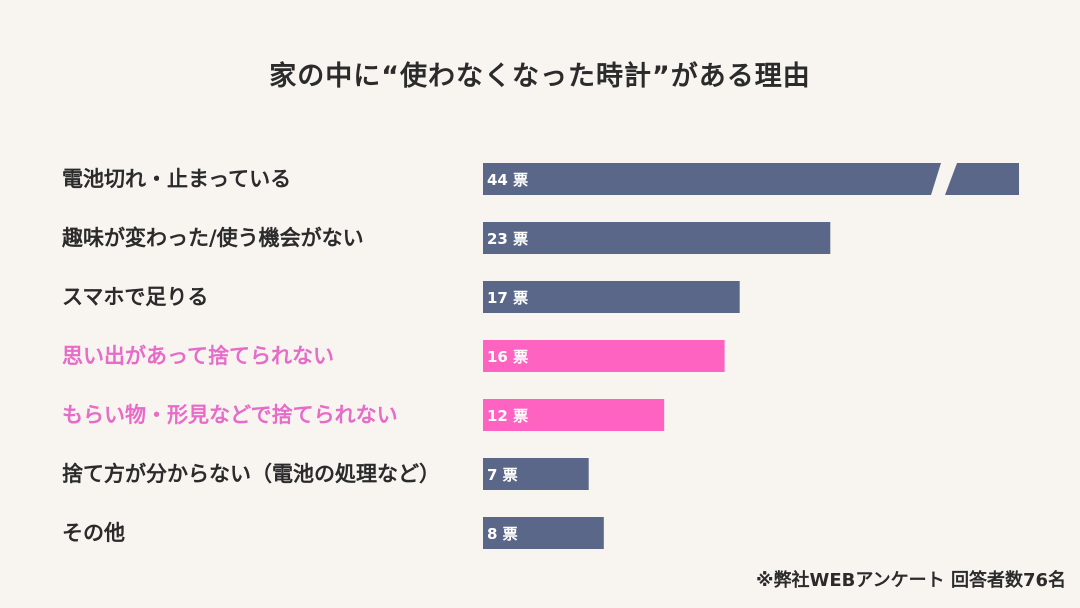  What do you see at coordinates (507, 416) in the screenshot?
I see `value-label-5: 12 票` at bounding box center [507, 416].